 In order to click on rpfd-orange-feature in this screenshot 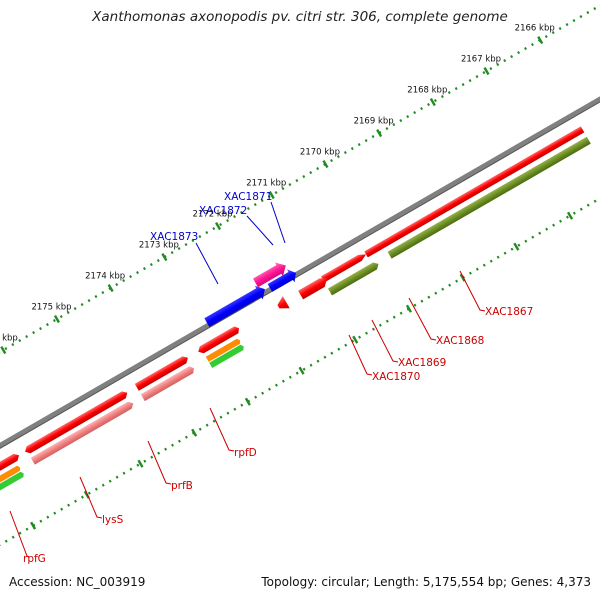, I will do `click(223, 350)`.